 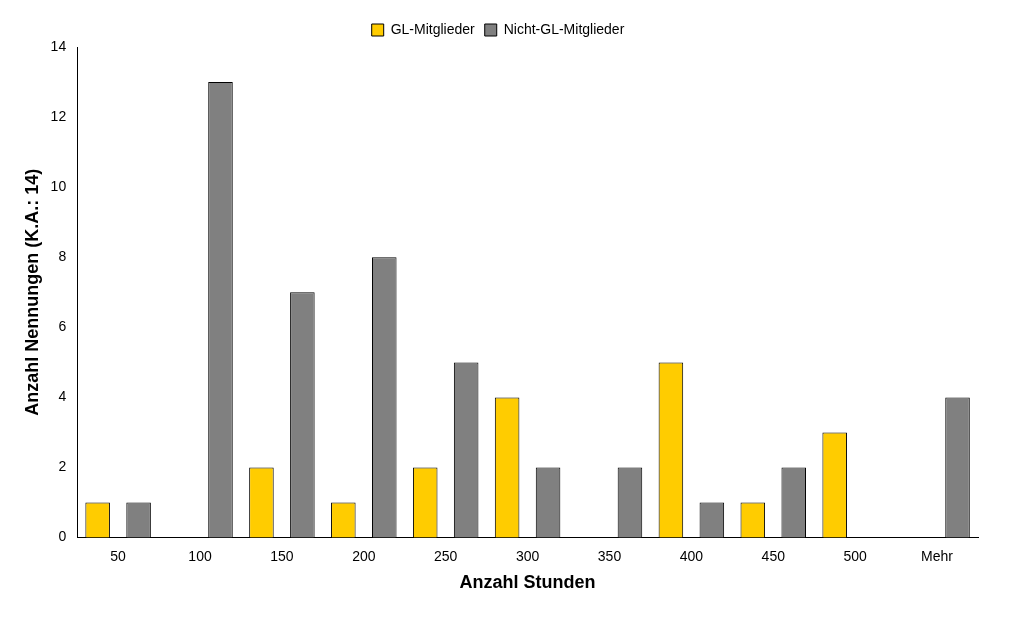 I want to click on legend-label: GL-Mitglieder, so click(x=433, y=28).